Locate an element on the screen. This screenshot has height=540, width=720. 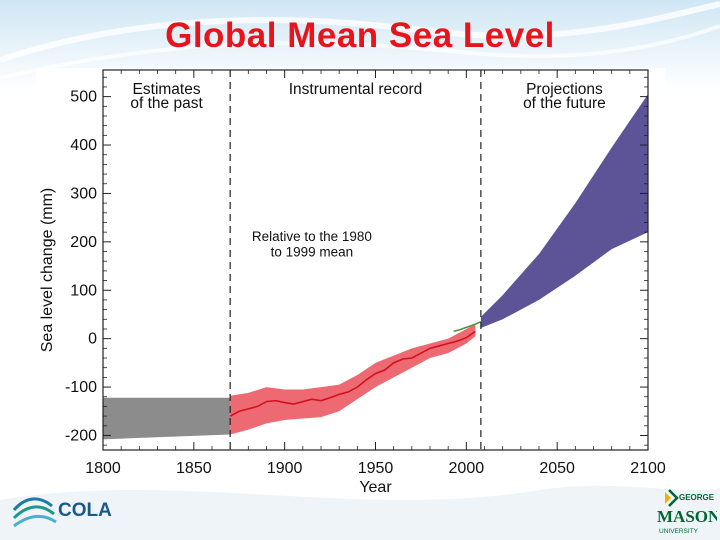
x-tick-label-4: 2000 is located at coordinates (467, 468).